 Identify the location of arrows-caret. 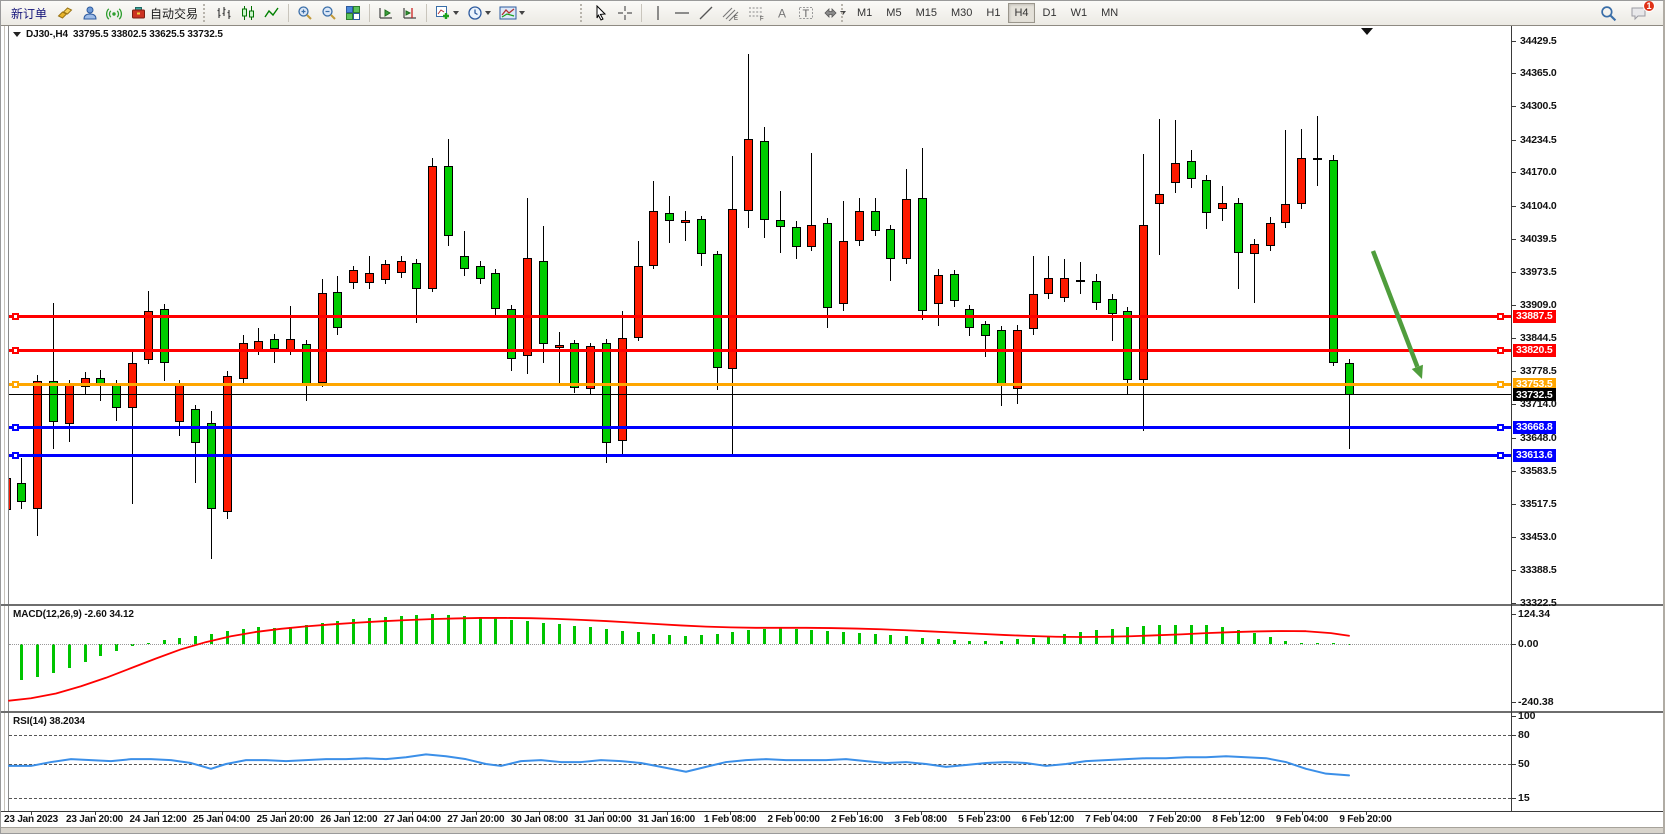
(843, 13).